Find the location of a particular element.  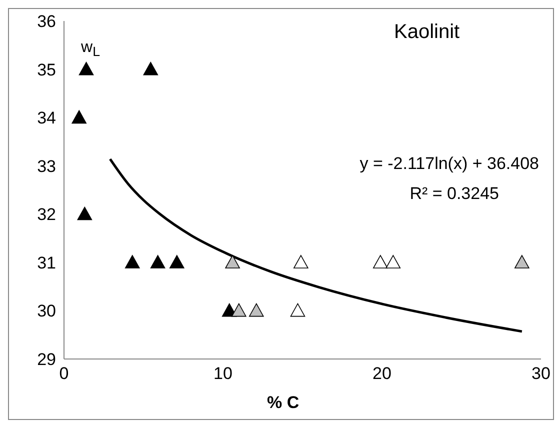

annotation: y = -2.117ln(x) + 36.408 is located at coordinates (449, 164).